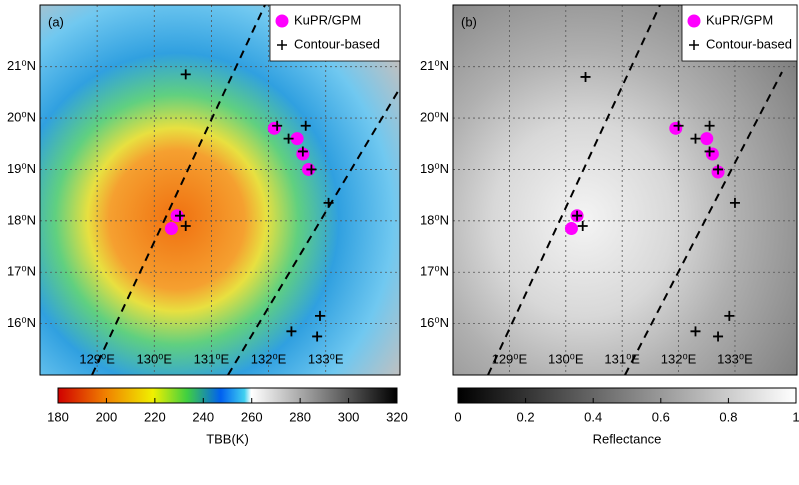 The width and height of the screenshot is (799, 485). Describe the element at coordinates (703, 223) in the screenshot. I see `swath-edge` at that location.